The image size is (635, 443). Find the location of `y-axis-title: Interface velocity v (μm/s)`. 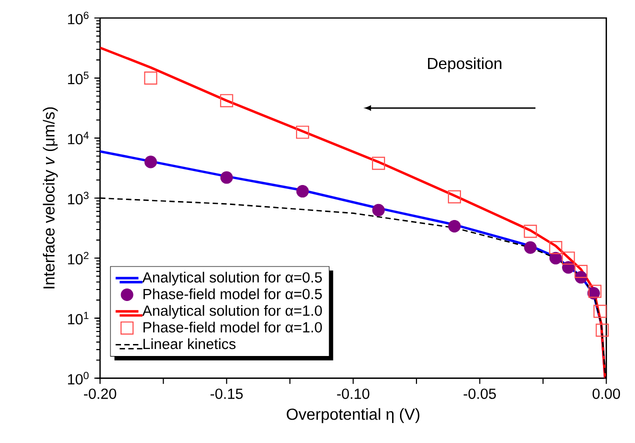

y-axis-title: Interface velocity v (μm/s) is located at coordinates (50, 197).